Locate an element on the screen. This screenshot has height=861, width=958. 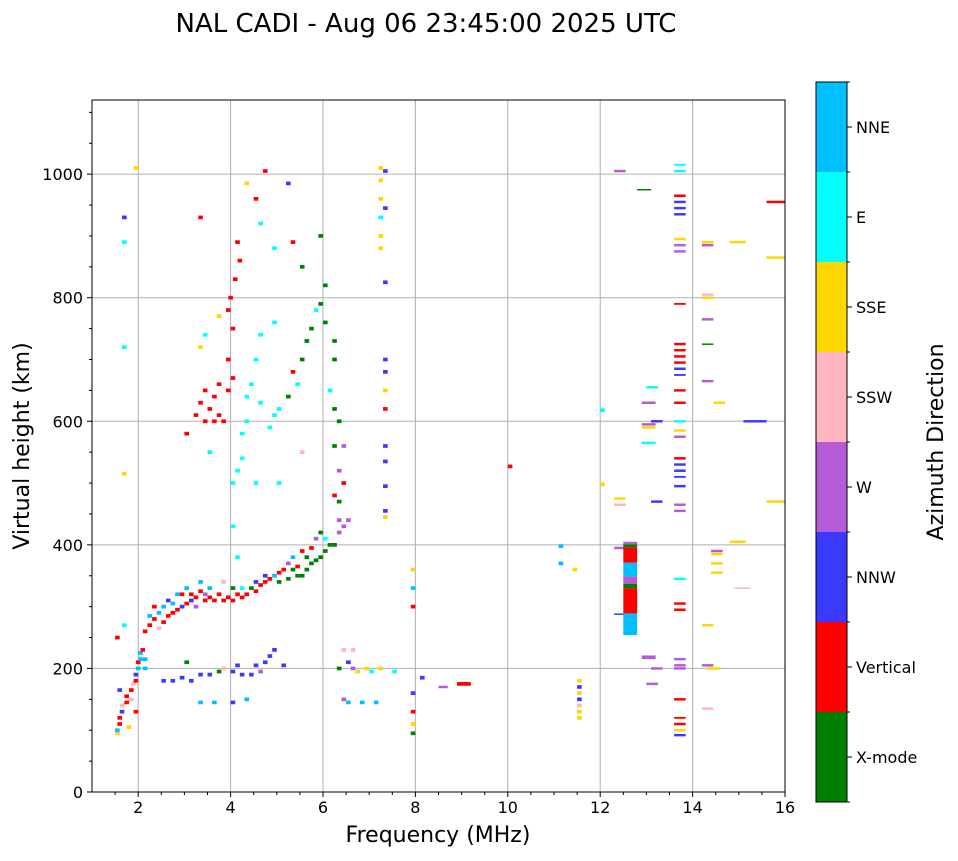
colorbar-tick-label: NNW is located at coordinates (876, 577).